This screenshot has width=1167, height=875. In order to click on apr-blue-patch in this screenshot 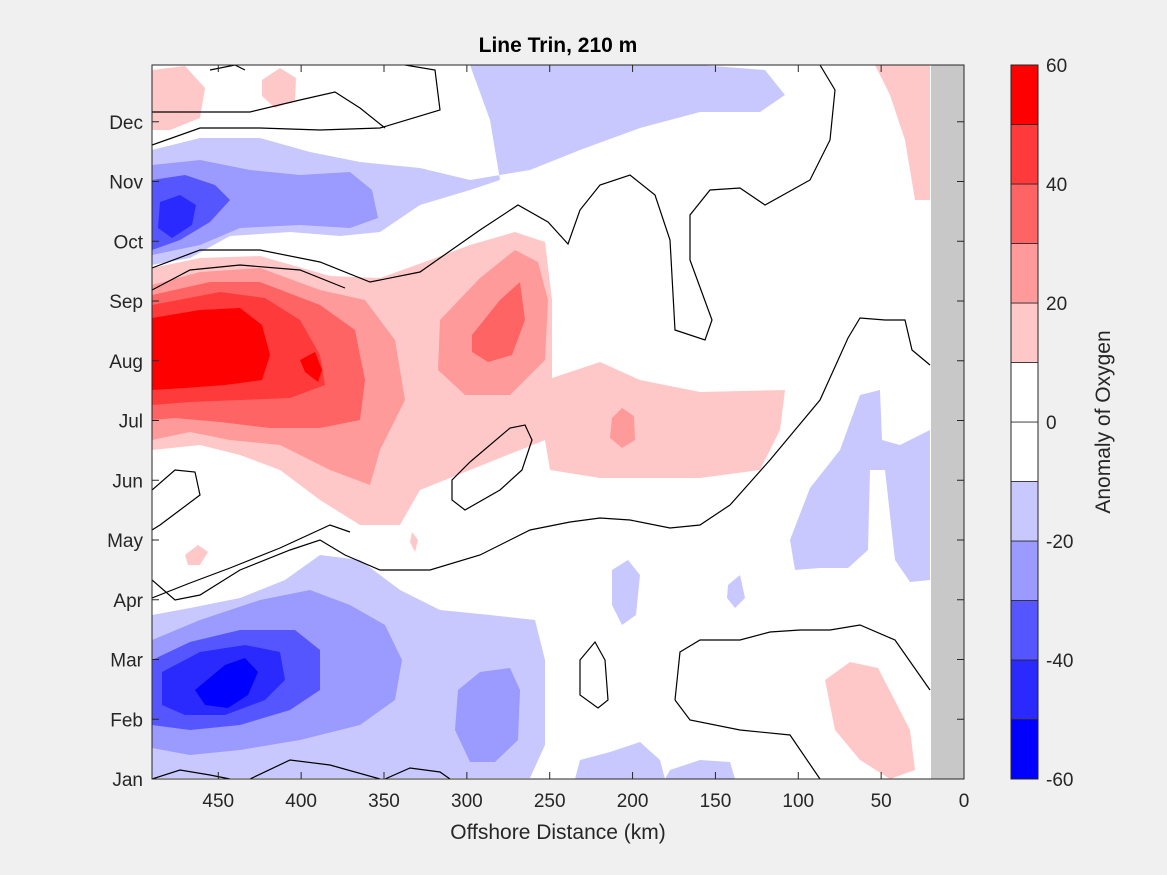, I will do `click(626, 592)`.